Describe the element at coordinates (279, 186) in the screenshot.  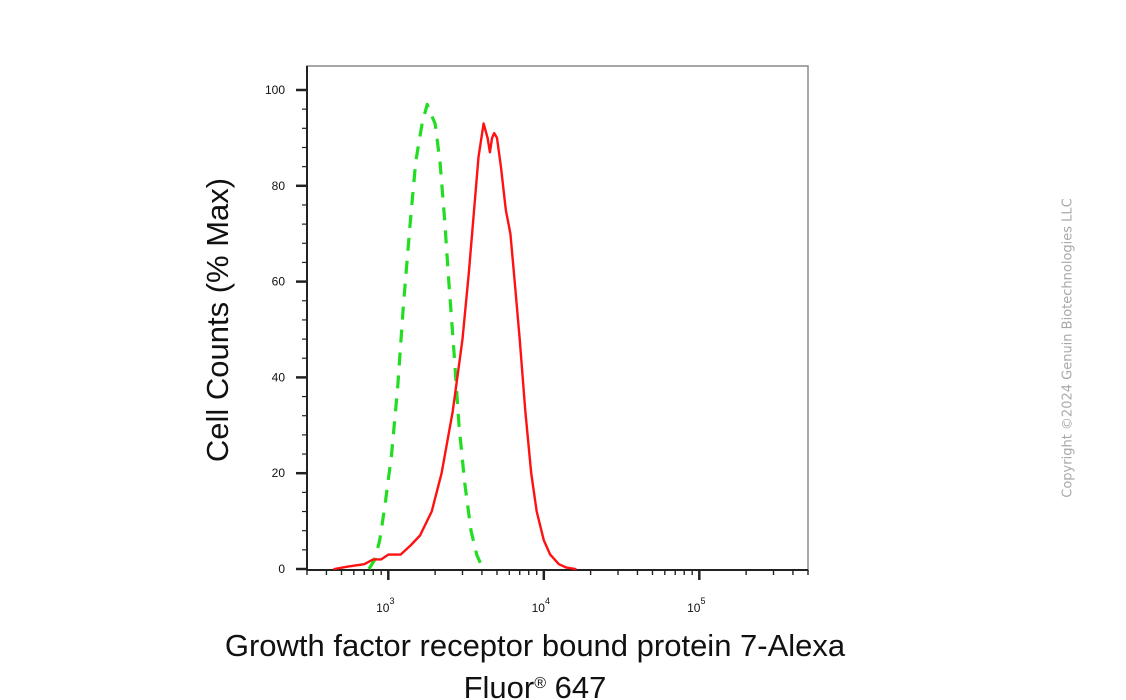
I see `y-tick-label: 80` at that location.